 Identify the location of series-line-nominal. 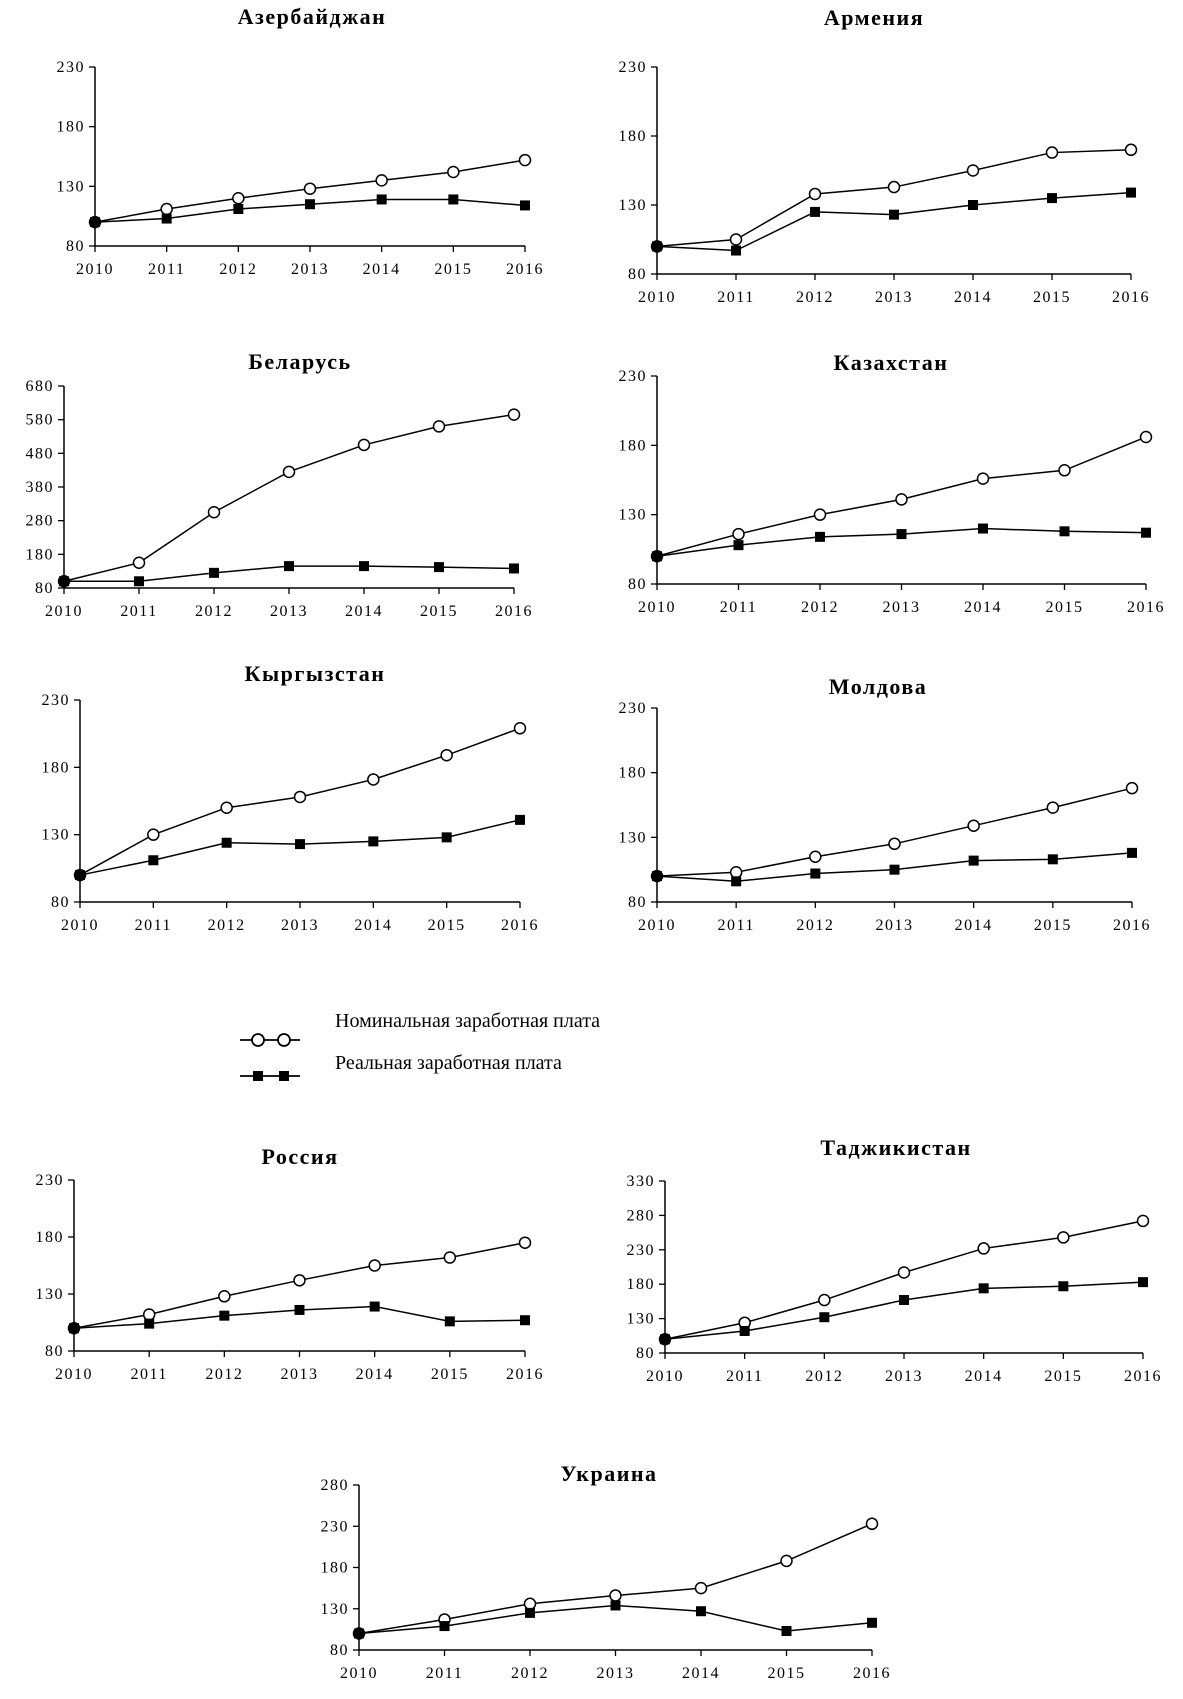
(615, 1579).